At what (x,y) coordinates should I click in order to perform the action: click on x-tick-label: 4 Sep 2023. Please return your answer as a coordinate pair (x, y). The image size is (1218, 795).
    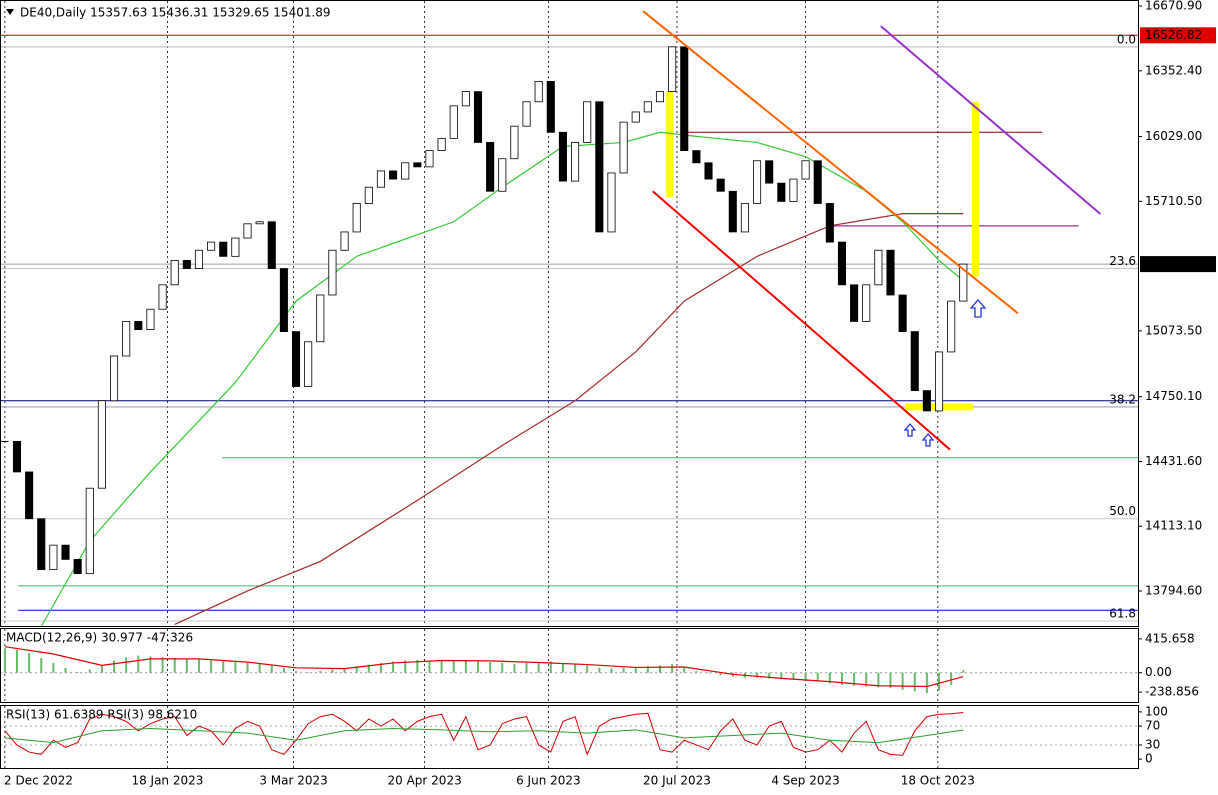
    Looking at the image, I should click on (805, 781).